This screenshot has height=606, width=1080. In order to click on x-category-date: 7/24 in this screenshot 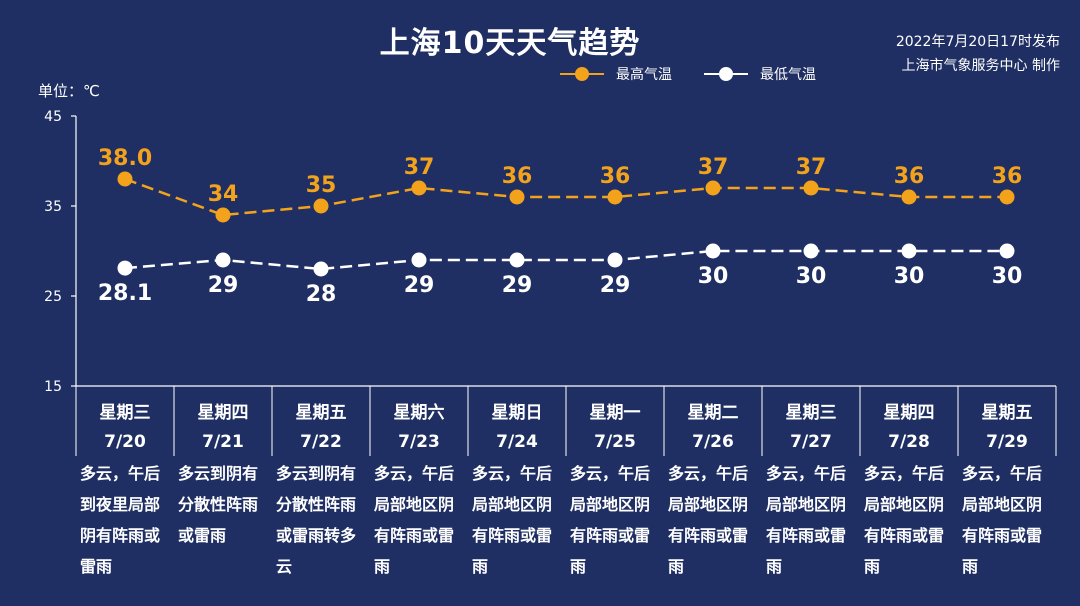, I will do `click(517, 442)`.